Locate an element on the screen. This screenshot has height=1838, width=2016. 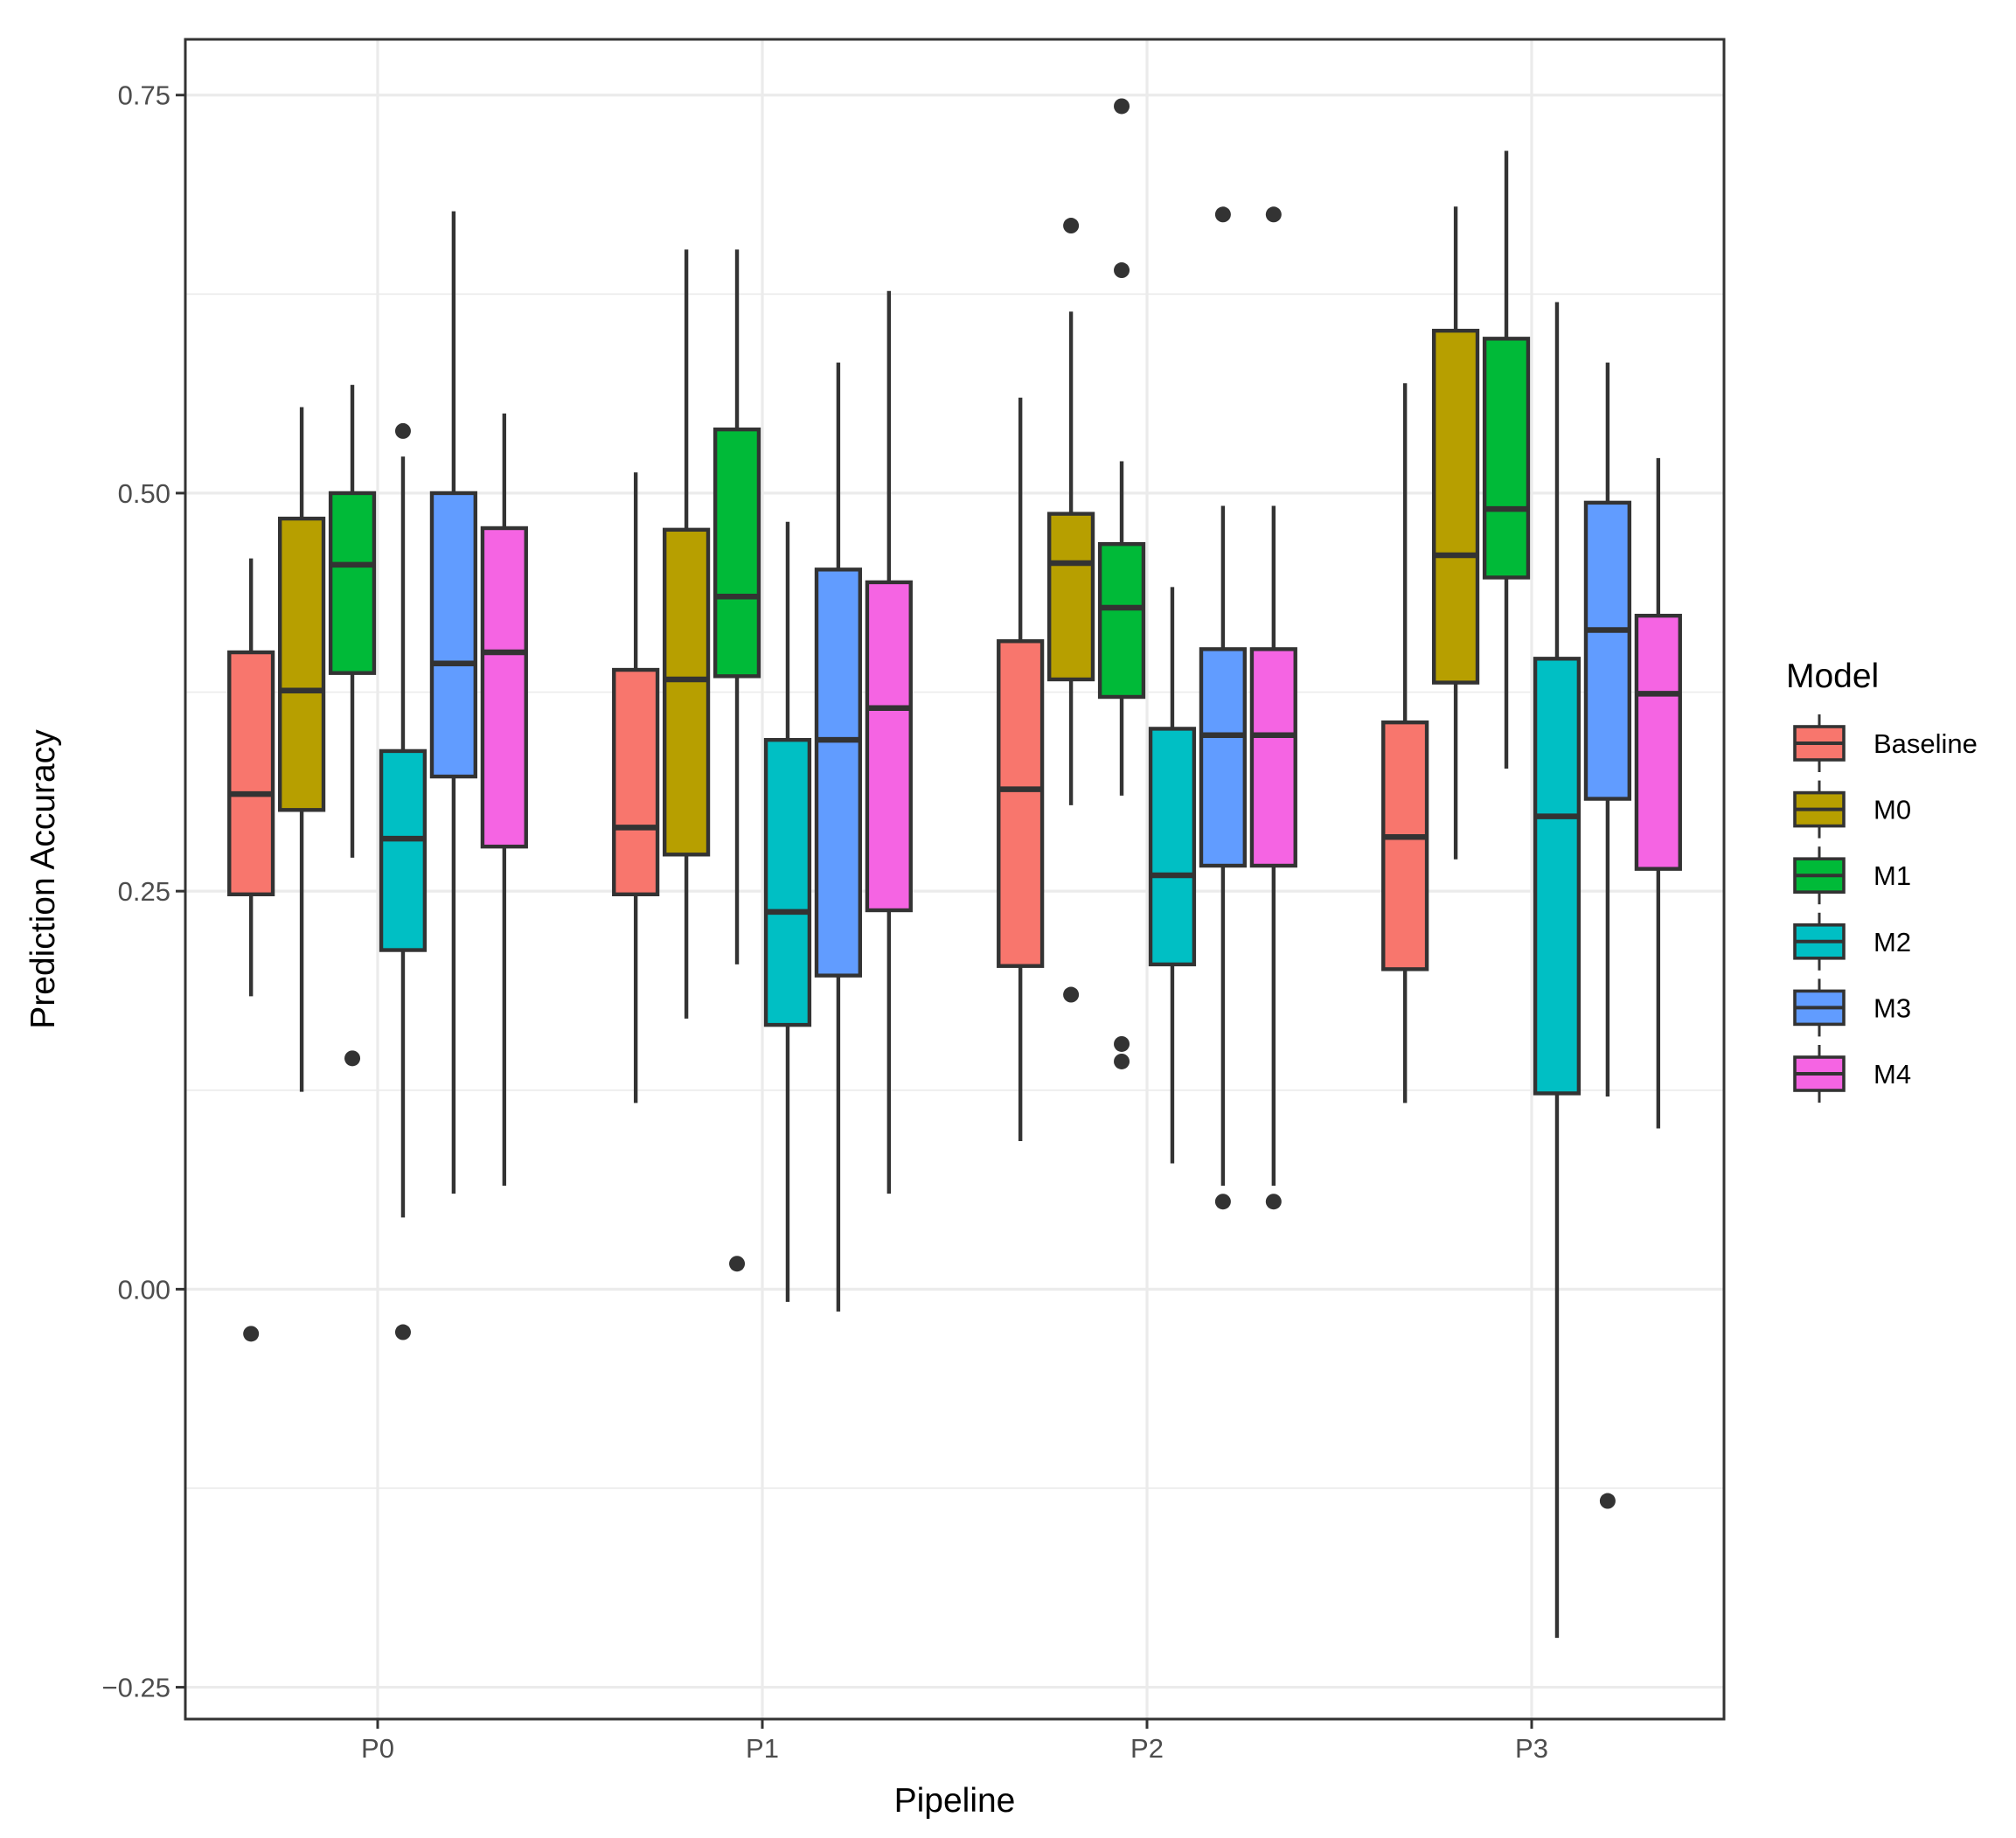
box-m2-p3 is located at coordinates (1557, 970).